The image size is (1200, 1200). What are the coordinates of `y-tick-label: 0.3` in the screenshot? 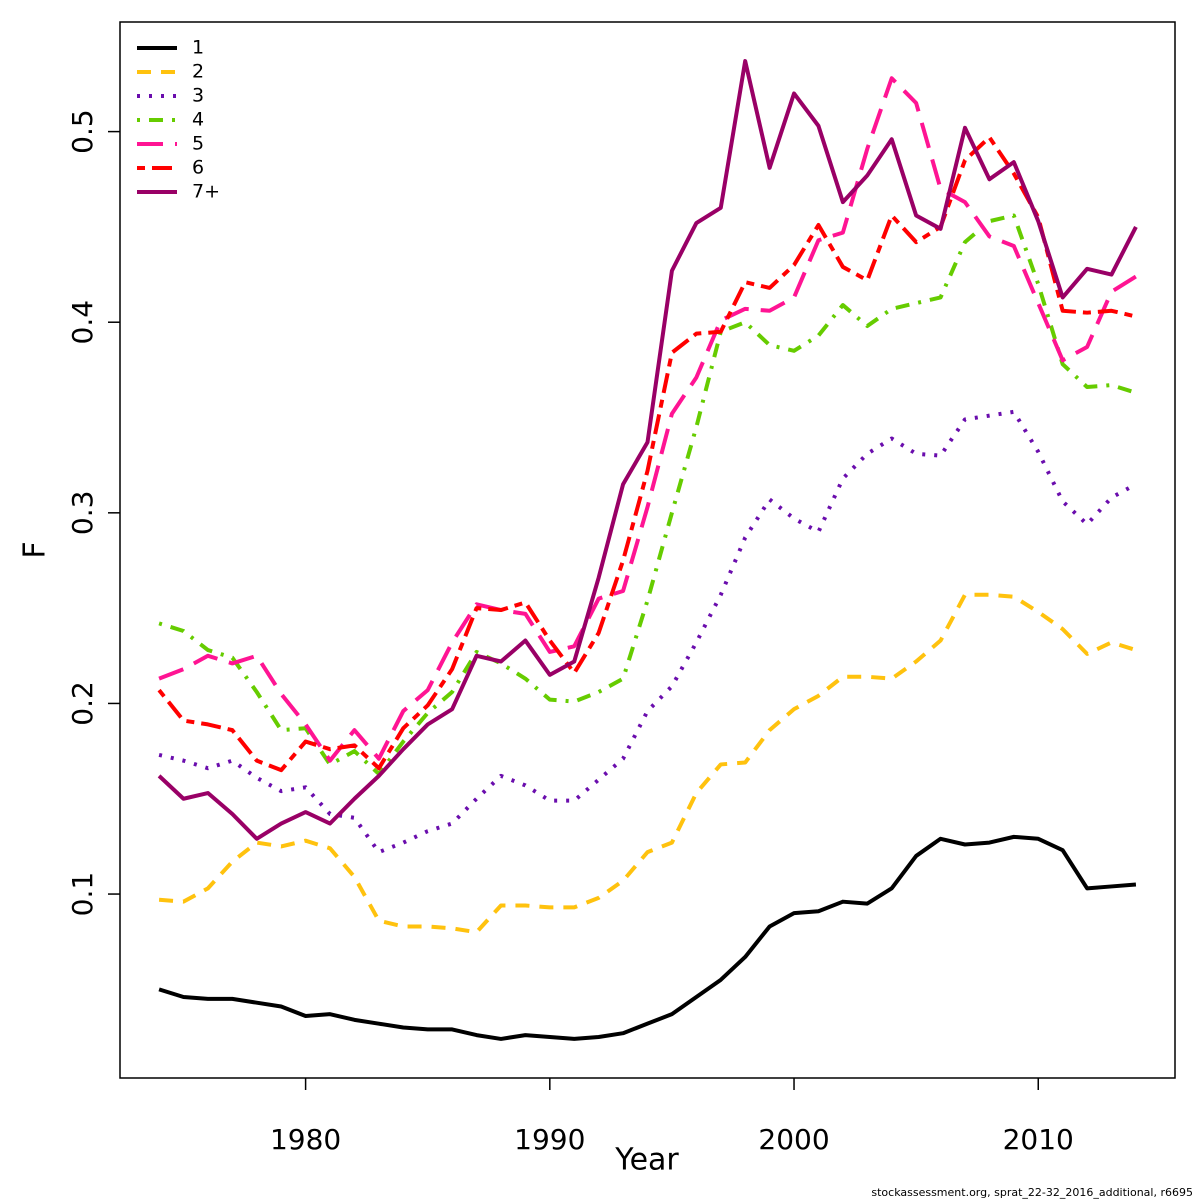 It's located at (82, 513).